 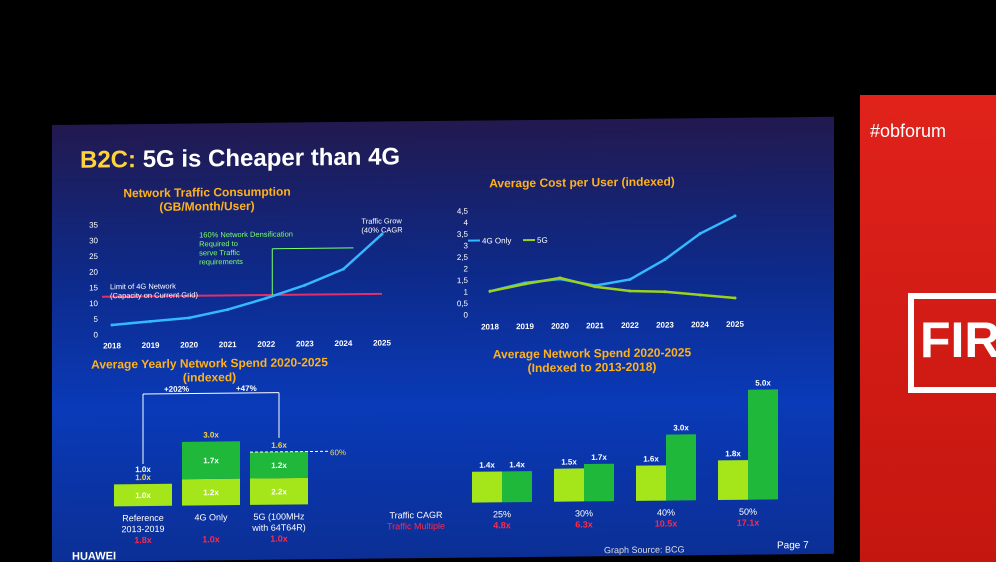 I want to click on cost-chart-title: Average Cost per User (indexed), so click(x=582, y=182).